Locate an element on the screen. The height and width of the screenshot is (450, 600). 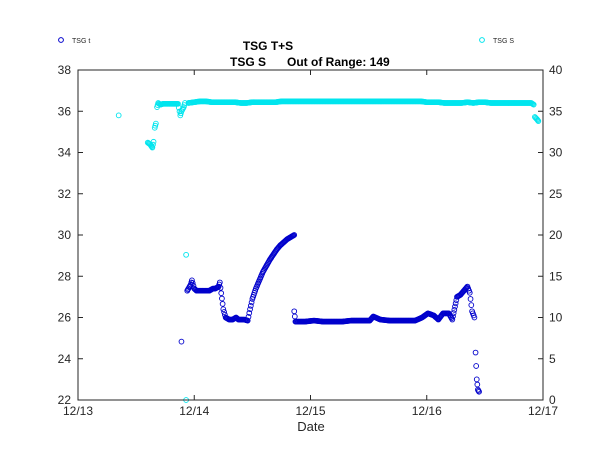
y-left-tick-label: 38 is located at coordinates (65, 70).